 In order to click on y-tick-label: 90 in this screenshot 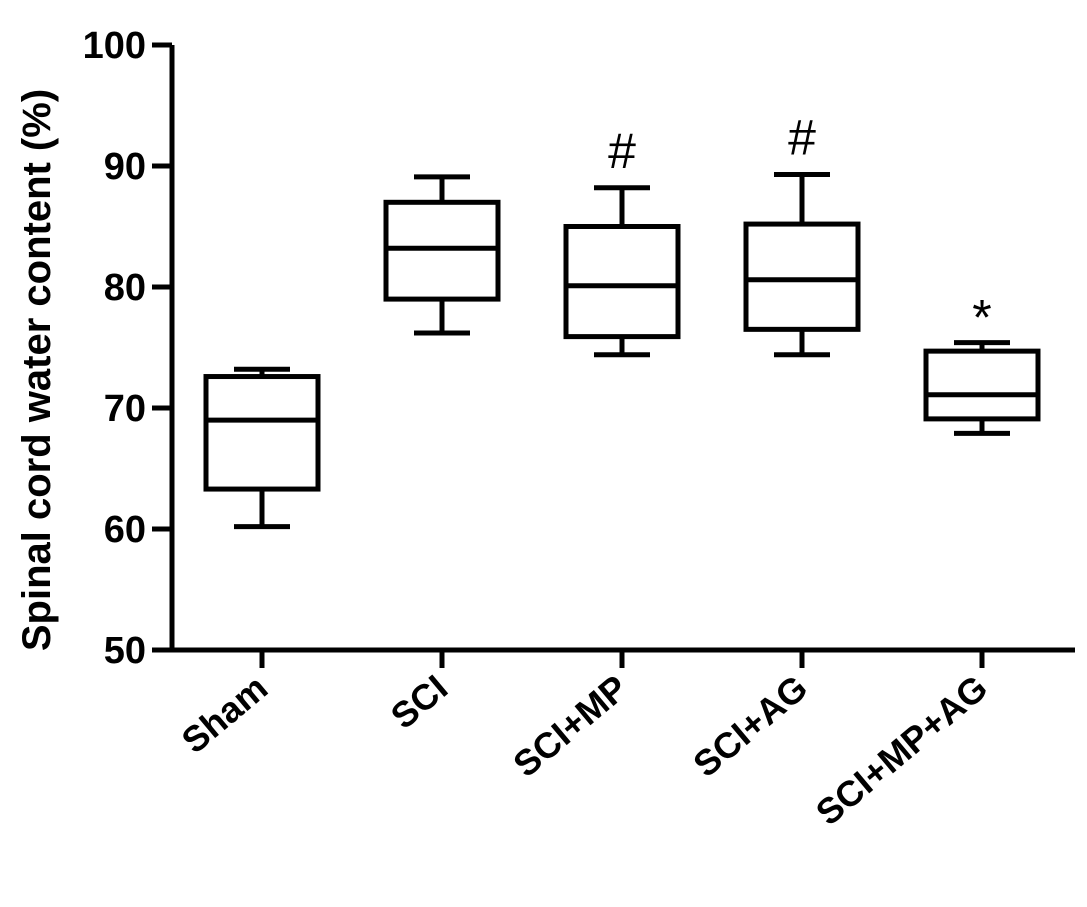, I will do `click(125, 167)`.